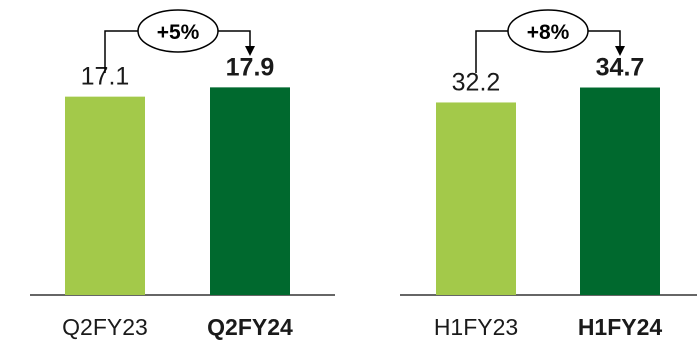 The height and width of the screenshot is (341, 697). Describe the element at coordinates (250, 67) in the screenshot. I see `value-label-q2fy24: 17.9` at that location.